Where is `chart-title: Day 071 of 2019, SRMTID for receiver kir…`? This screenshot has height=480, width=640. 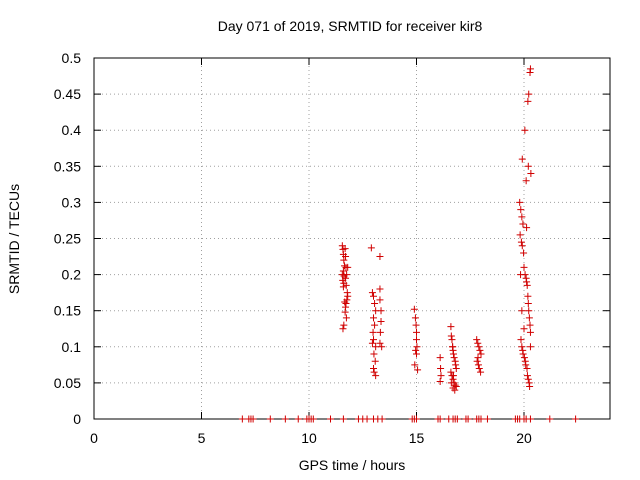 chart-title: Day 071 of 2019, SRMTID for receiver kir… is located at coordinates (350, 26).